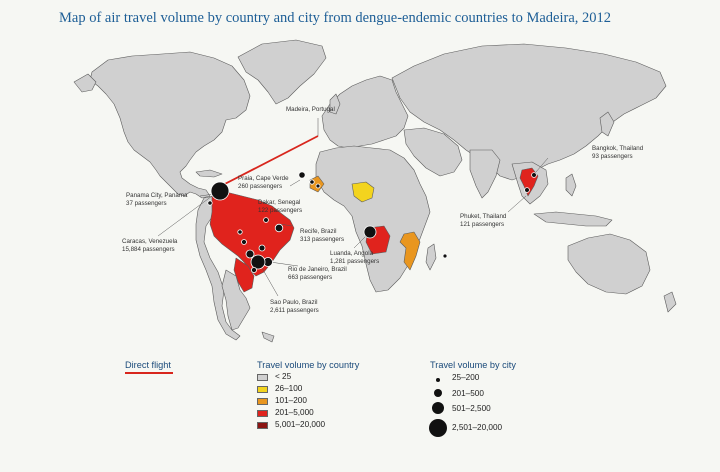  I want to click on label-caracas-1: Caracas, Venezuela, so click(150, 241).